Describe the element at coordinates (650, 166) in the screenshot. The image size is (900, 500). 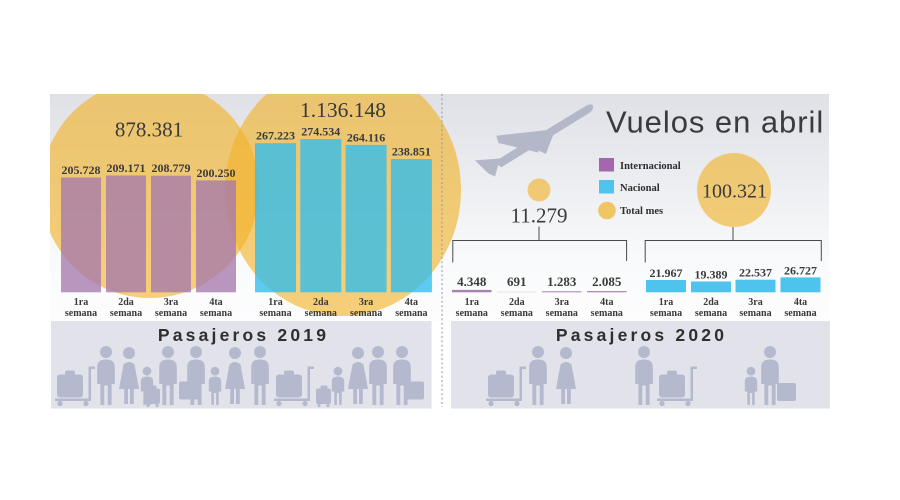
I see `svg-text: Internacional` at that location.